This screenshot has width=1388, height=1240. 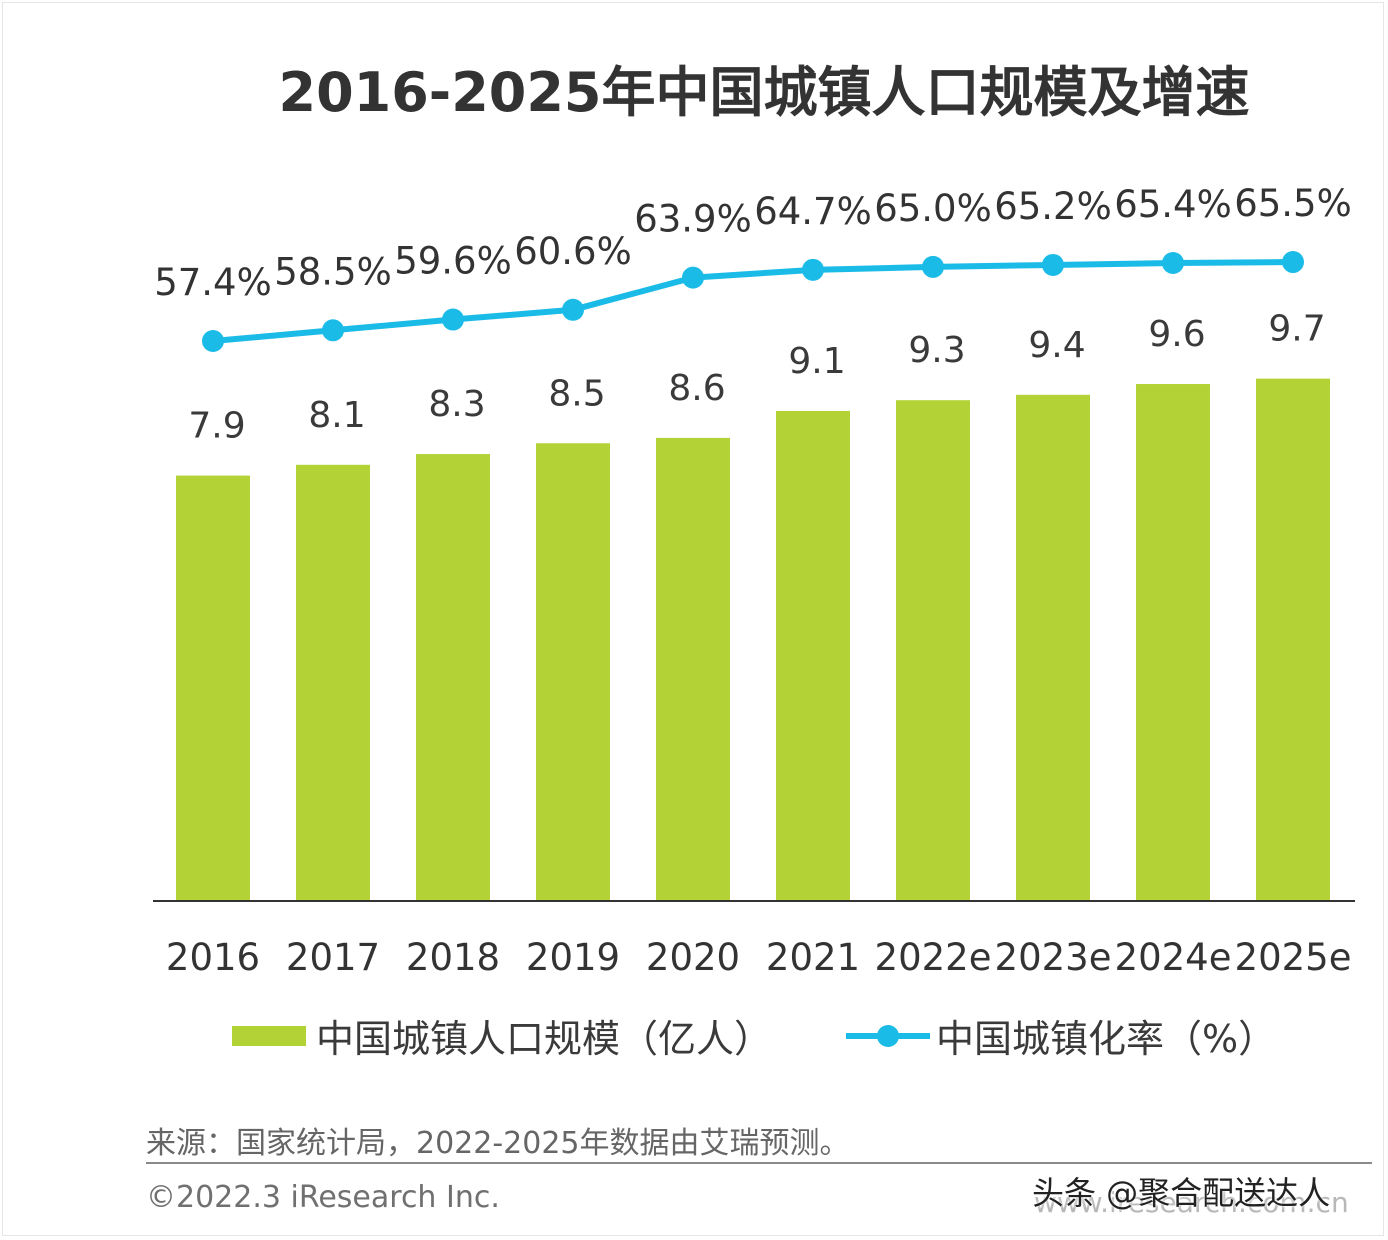 What do you see at coordinates (1056, 345) in the screenshot?
I see `bar-value-label: 9.4` at bounding box center [1056, 345].